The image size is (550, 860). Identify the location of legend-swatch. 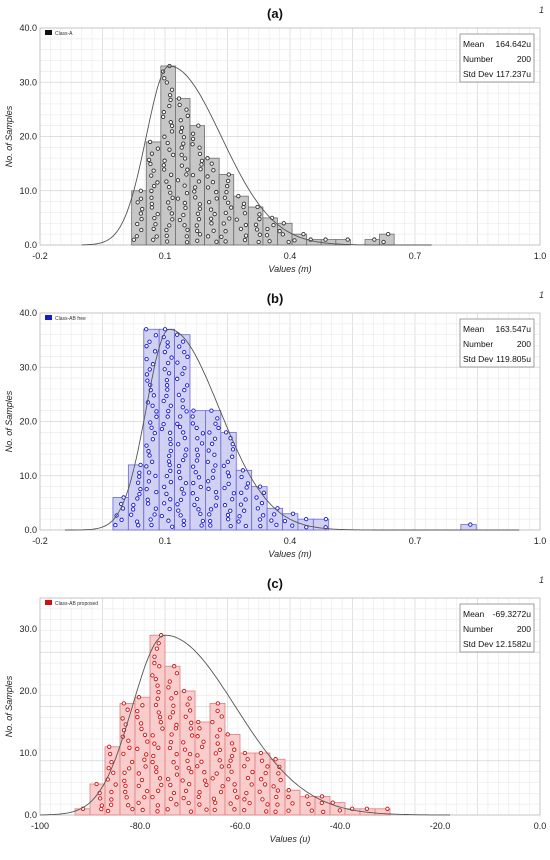
(48, 602).